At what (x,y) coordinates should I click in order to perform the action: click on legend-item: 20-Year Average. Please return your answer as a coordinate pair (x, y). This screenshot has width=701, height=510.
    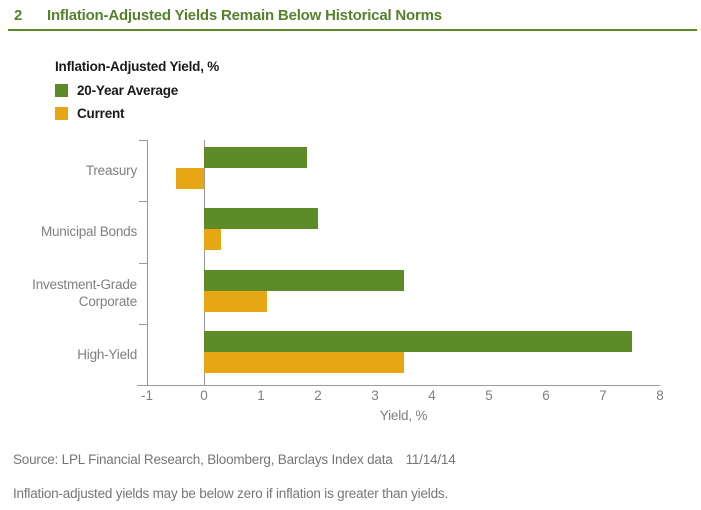
    Looking at the image, I should click on (137, 90).